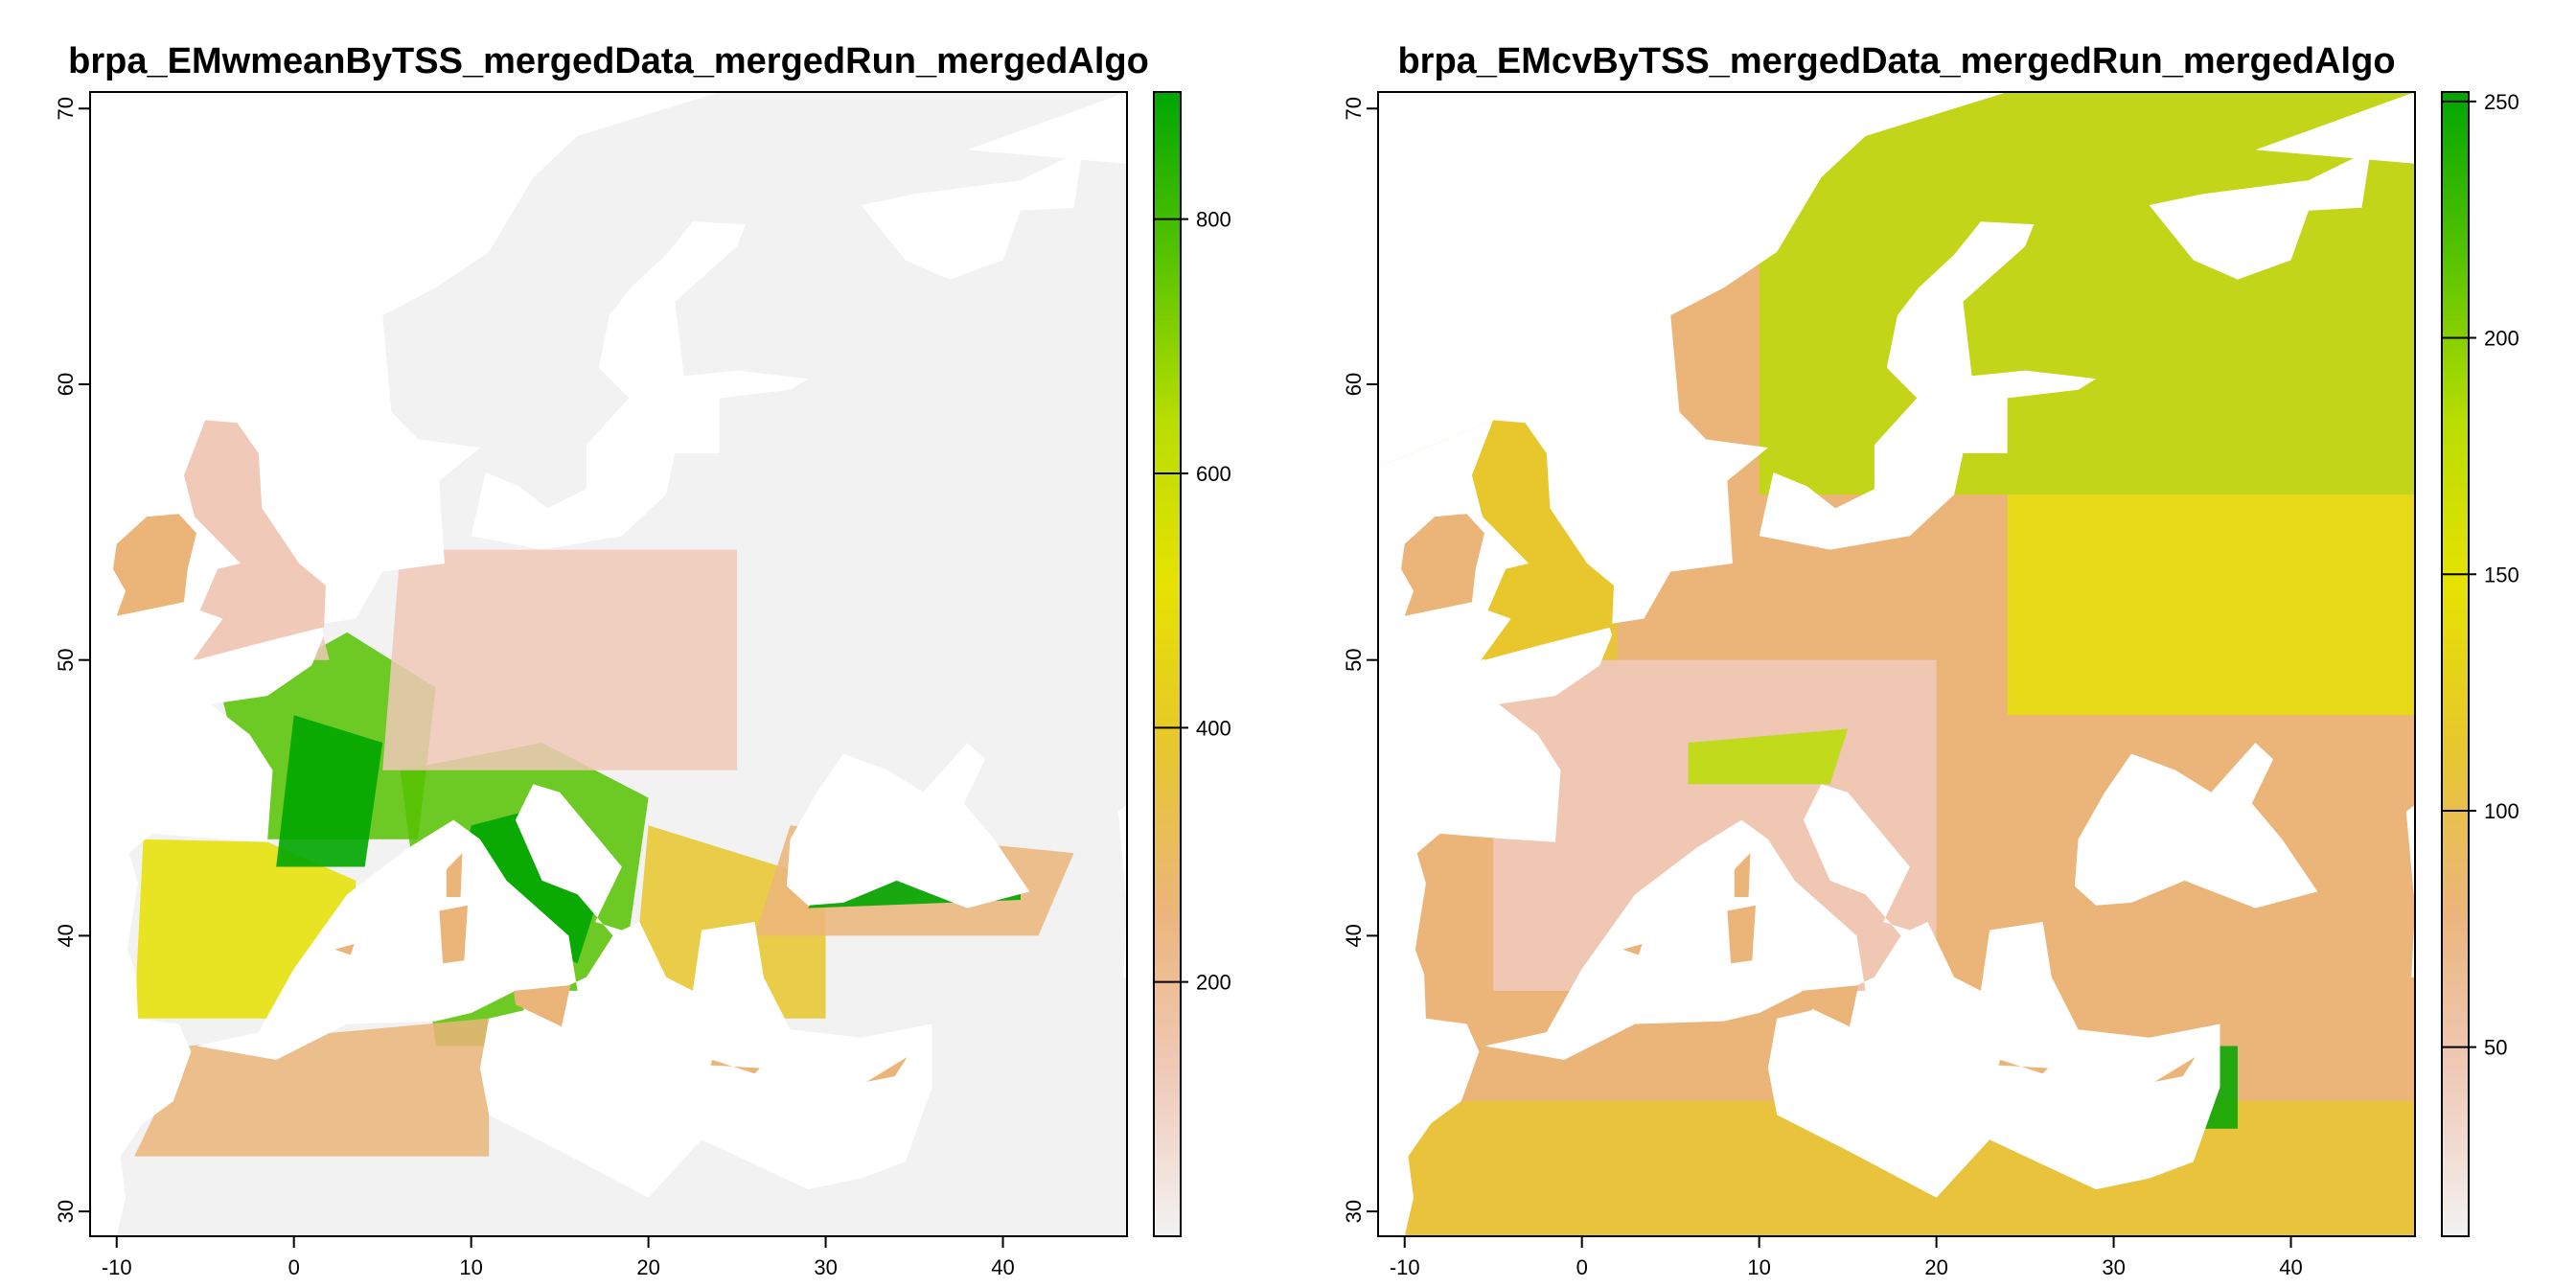 This screenshot has height=1288, width=2576. Describe the element at coordinates (2501, 574) in the screenshot. I see `legend-tick-label: 150` at that location.